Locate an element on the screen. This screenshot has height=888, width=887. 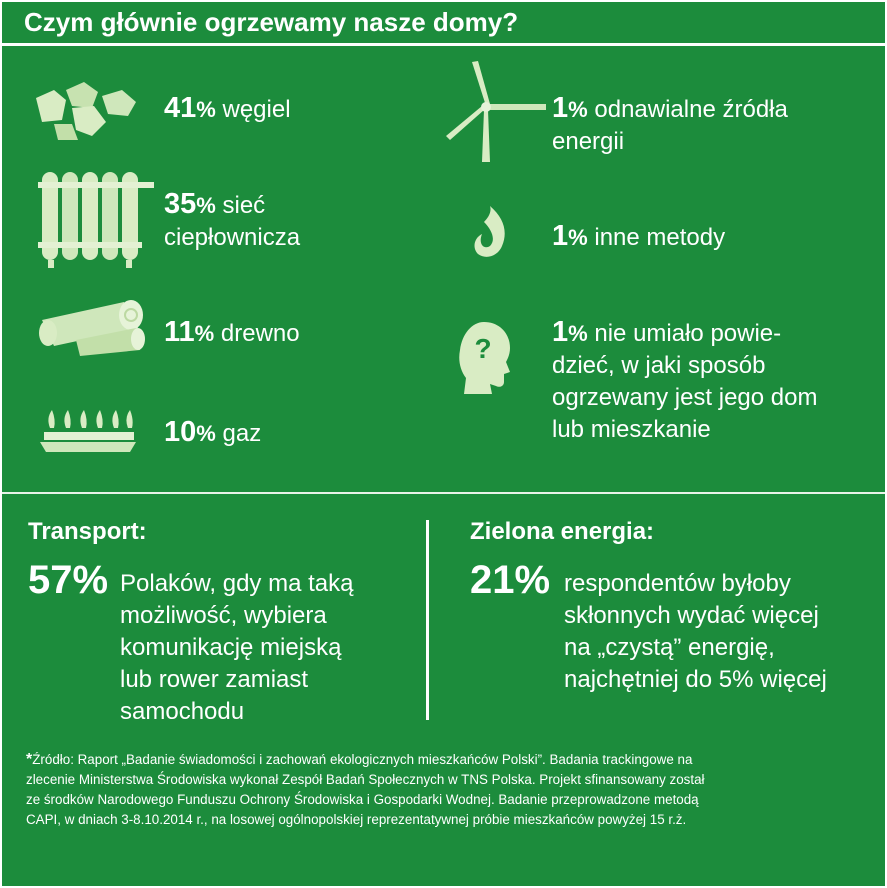
footnote-star: * is located at coordinates (29, 759).